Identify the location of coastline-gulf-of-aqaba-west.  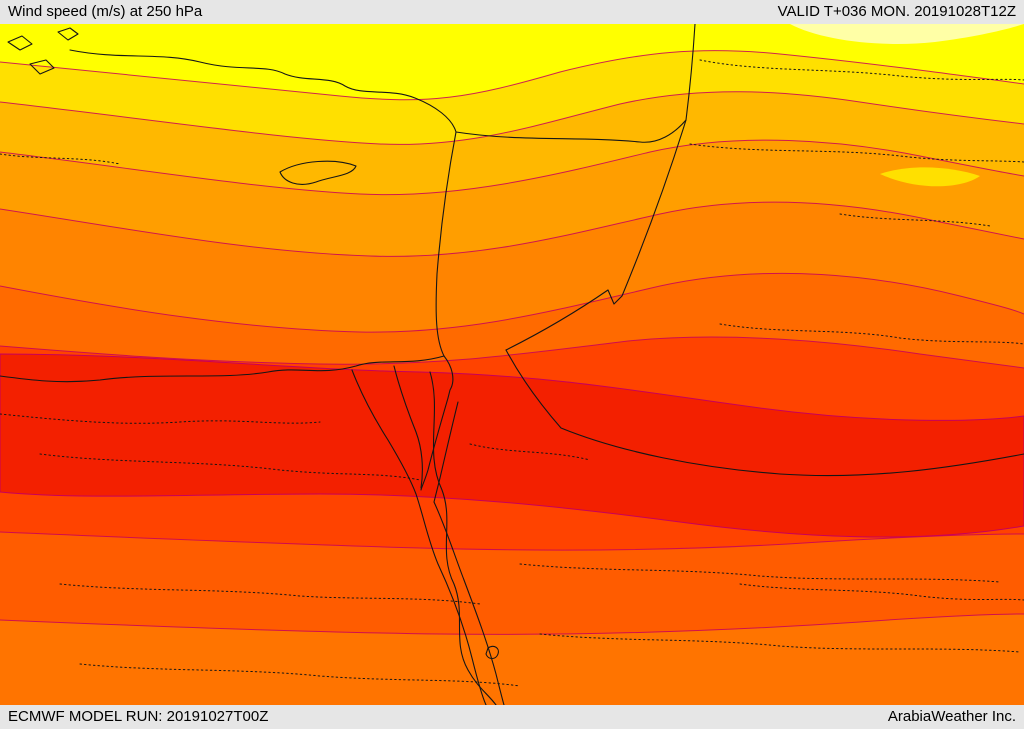
(434, 444).